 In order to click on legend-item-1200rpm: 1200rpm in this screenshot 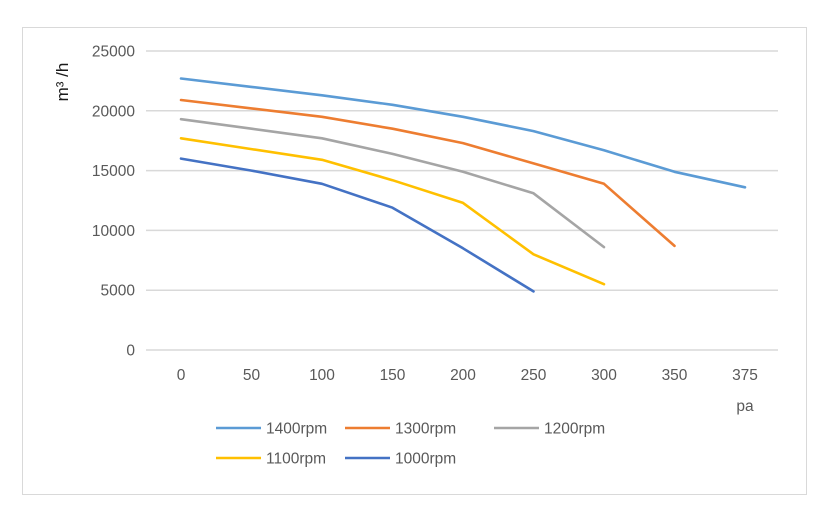, I will do `click(549, 429)`.